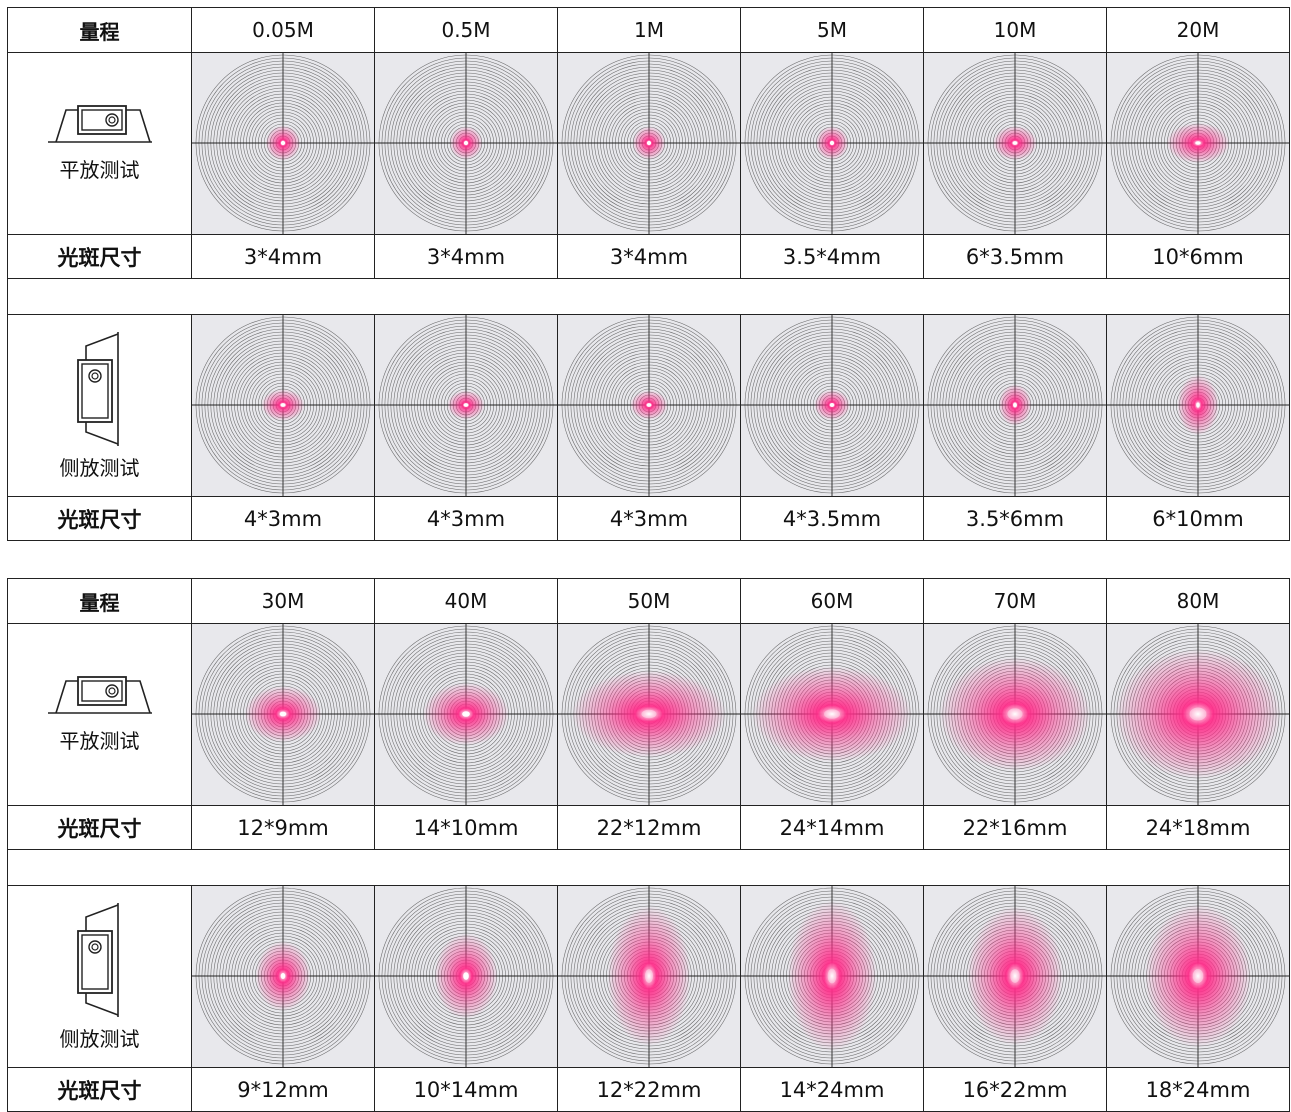  I want to click on mode-label: 平放测试, so click(99, 170).